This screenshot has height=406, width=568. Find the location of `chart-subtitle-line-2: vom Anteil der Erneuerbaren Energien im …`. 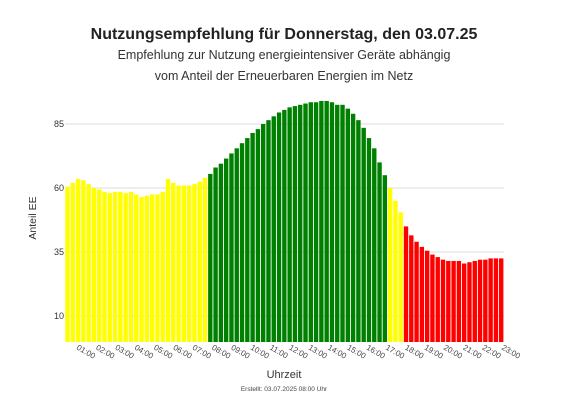

chart-subtitle-line-2: vom Anteil der Erneuerbaren Energien im … is located at coordinates (284, 76).